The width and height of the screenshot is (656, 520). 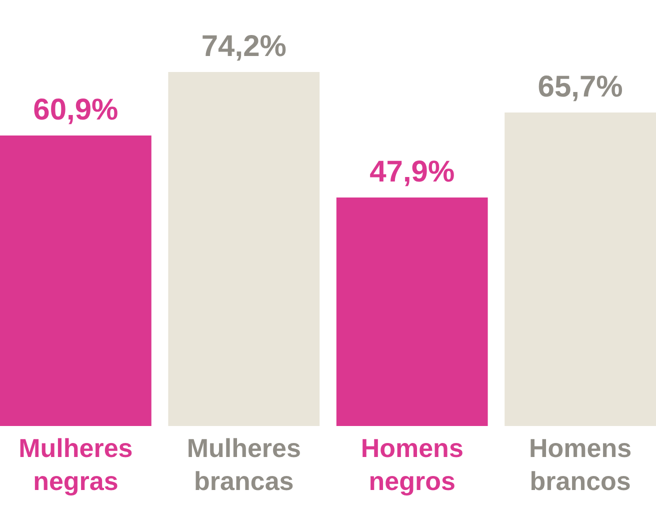 I want to click on data-label: 47,9%, so click(x=412, y=171).